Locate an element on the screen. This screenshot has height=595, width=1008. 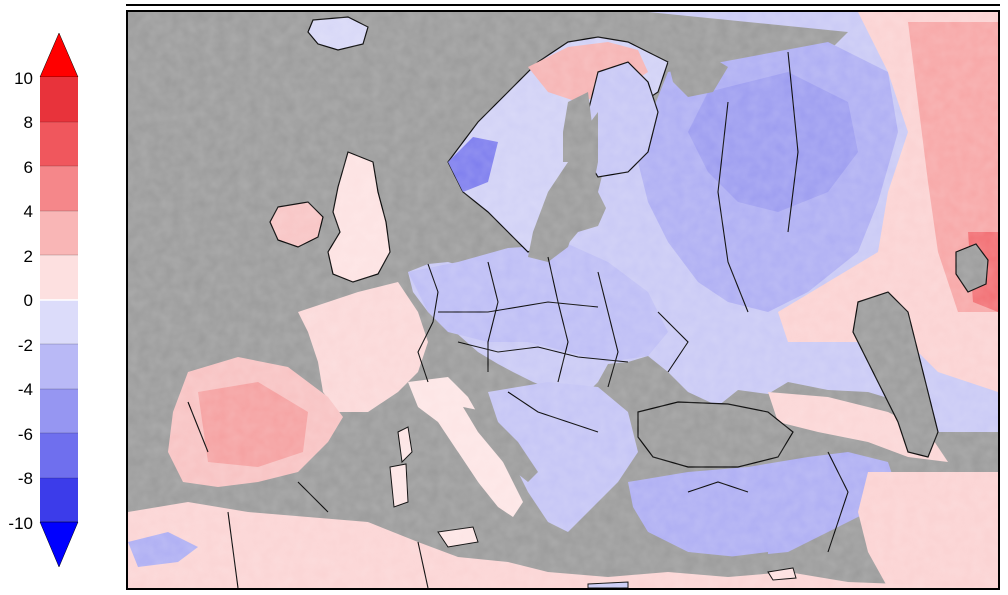
colorbar-tick-label: -10 is located at coordinates (20, 523).